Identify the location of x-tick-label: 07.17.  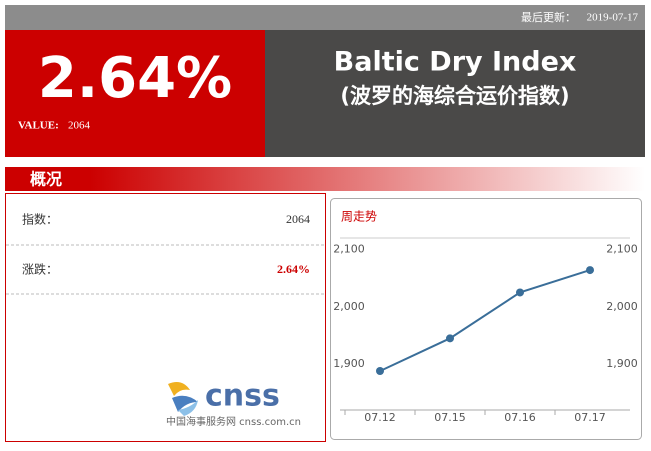
(590, 417).